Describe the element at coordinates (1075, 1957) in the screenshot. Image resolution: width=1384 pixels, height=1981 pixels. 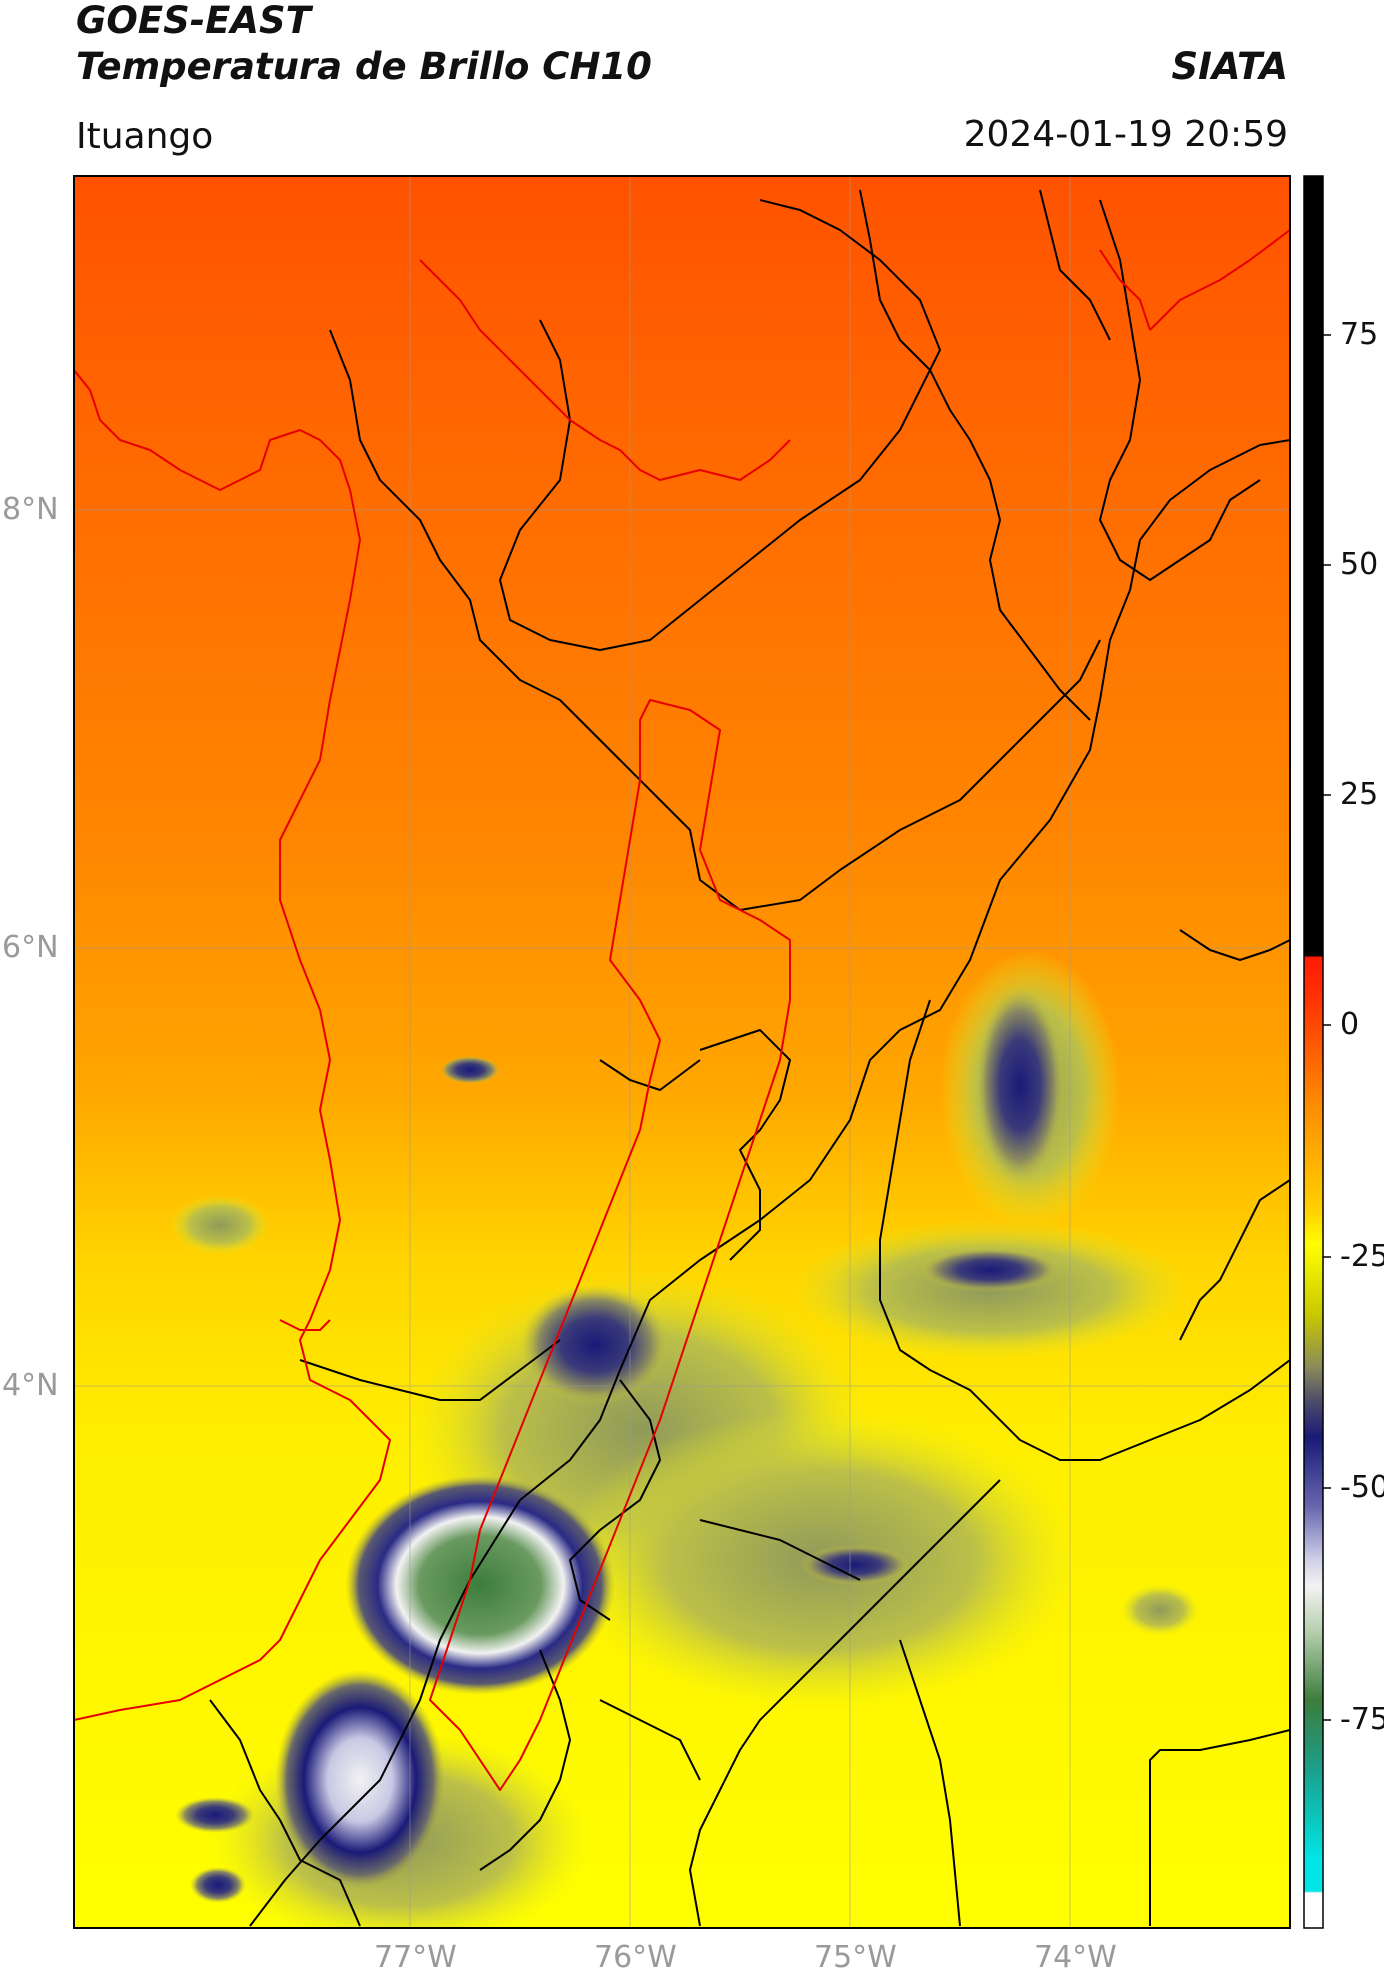
I see `lon-label: 74°W` at that location.